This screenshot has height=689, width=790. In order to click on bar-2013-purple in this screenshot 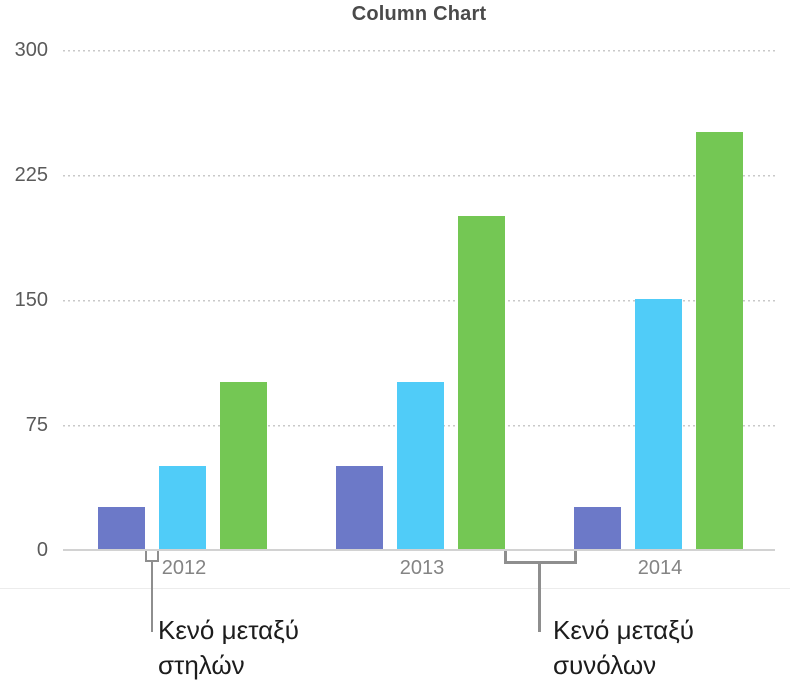, I will do `click(359, 507)`.